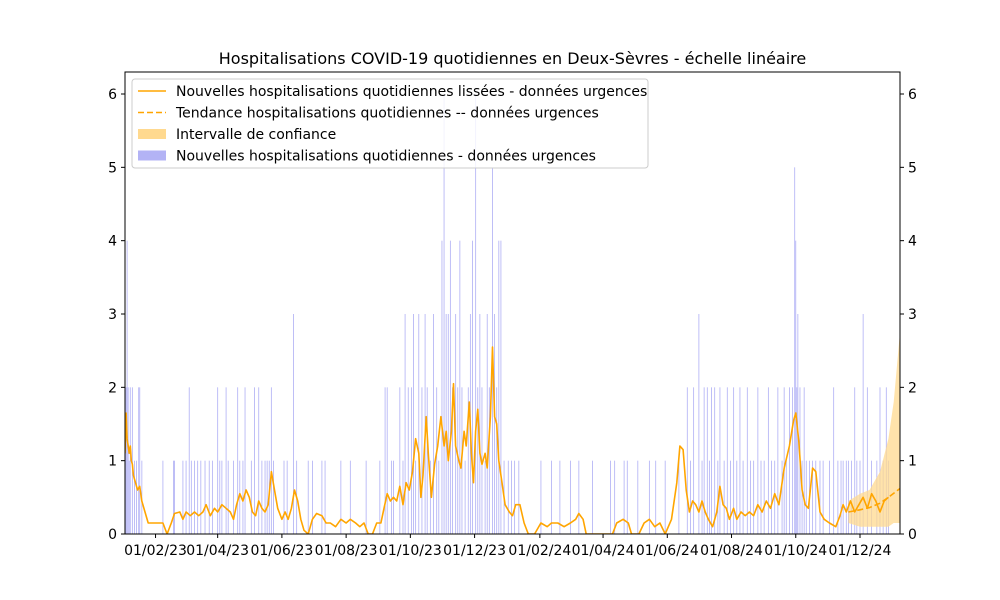  I want to click on x-tick-label: 01/02/23, so click(155, 551).